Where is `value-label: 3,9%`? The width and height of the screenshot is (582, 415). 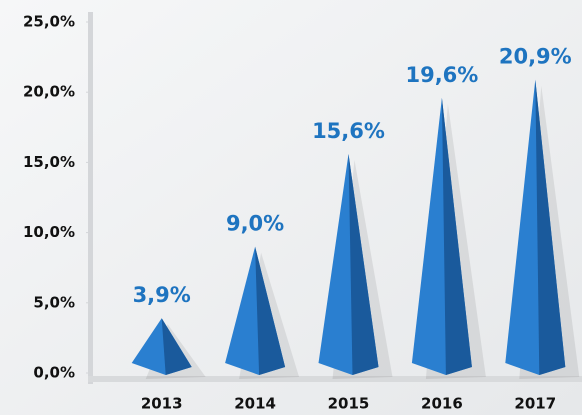 value-label: 3,9% is located at coordinates (162, 295).